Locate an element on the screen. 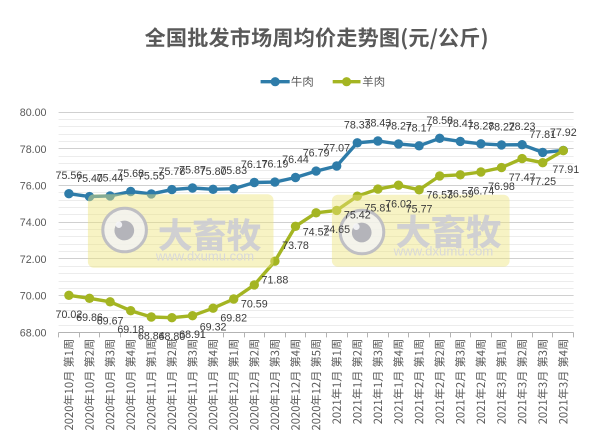  svg-text: 77.81 is located at coordinates (542, 135).